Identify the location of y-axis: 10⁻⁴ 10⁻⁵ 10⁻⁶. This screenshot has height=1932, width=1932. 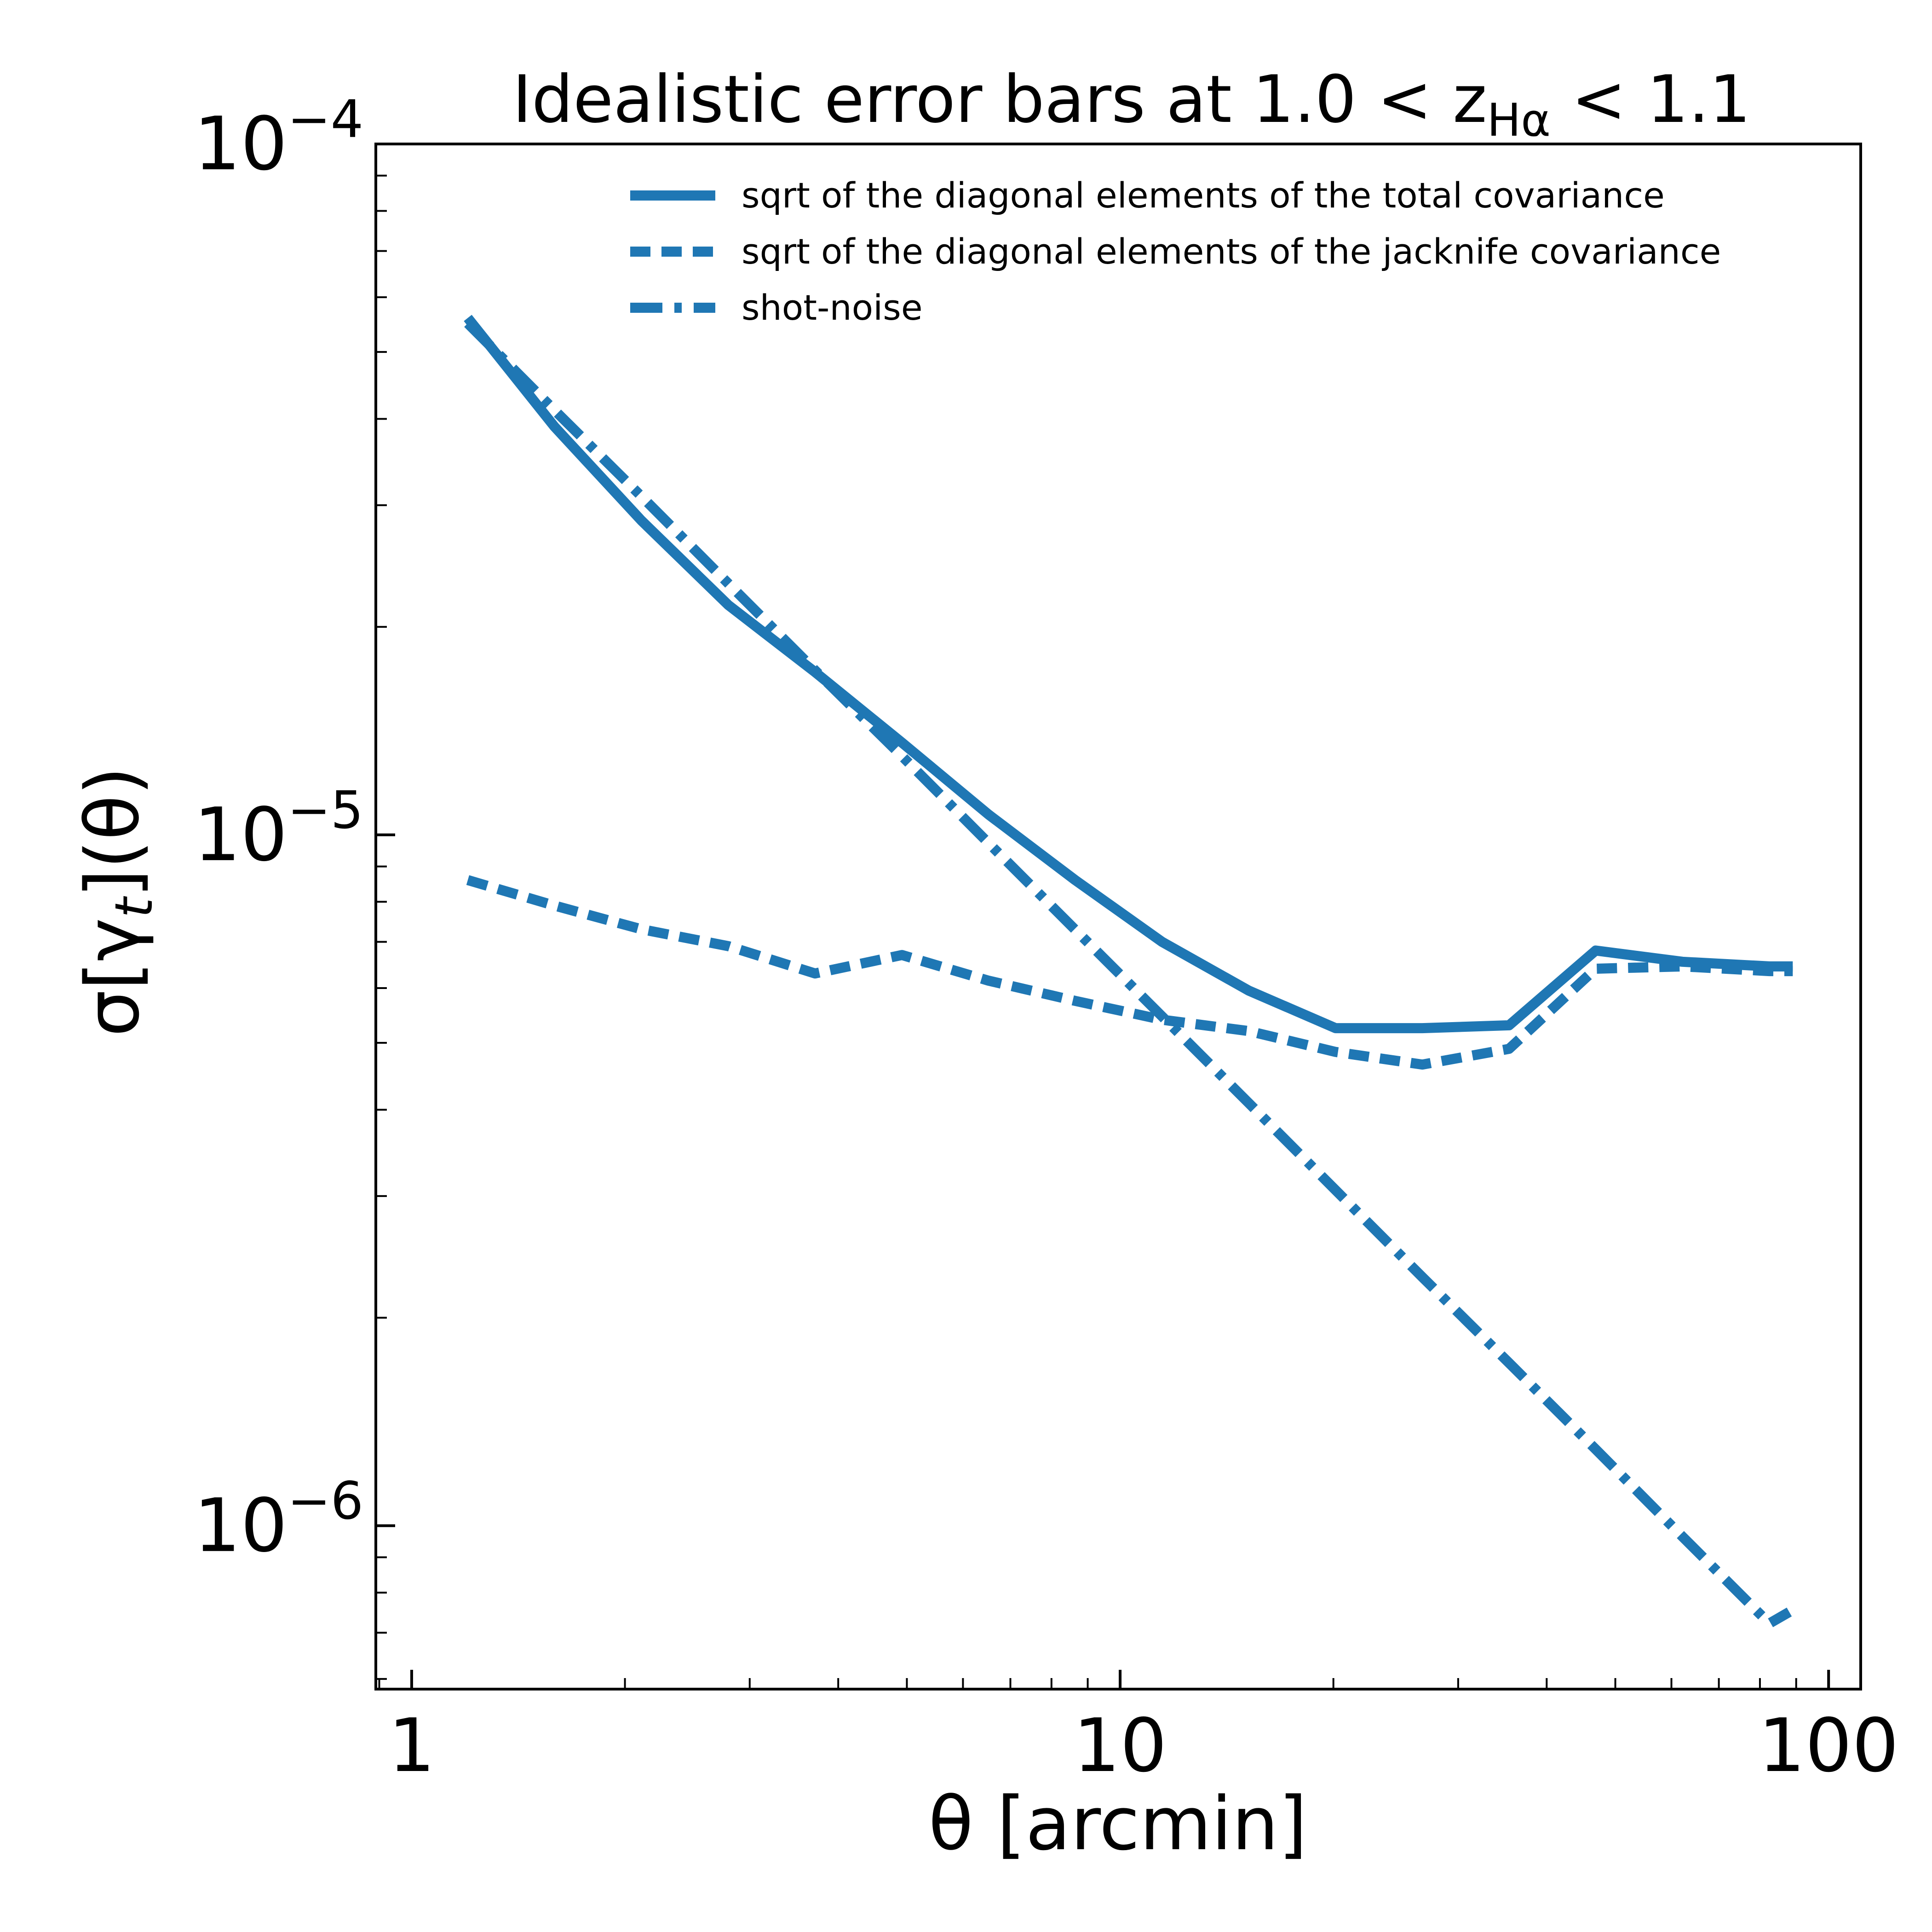
(294, 885).